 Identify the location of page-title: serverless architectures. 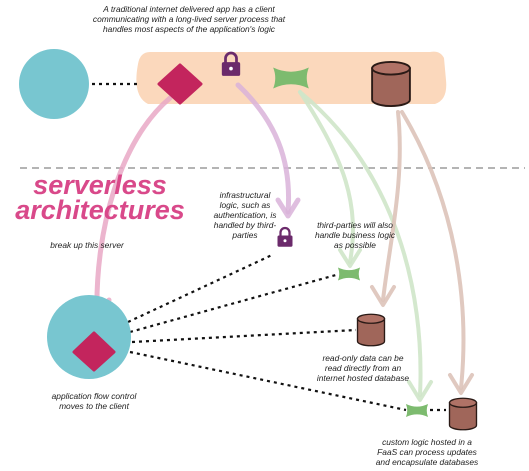
(100, 197).